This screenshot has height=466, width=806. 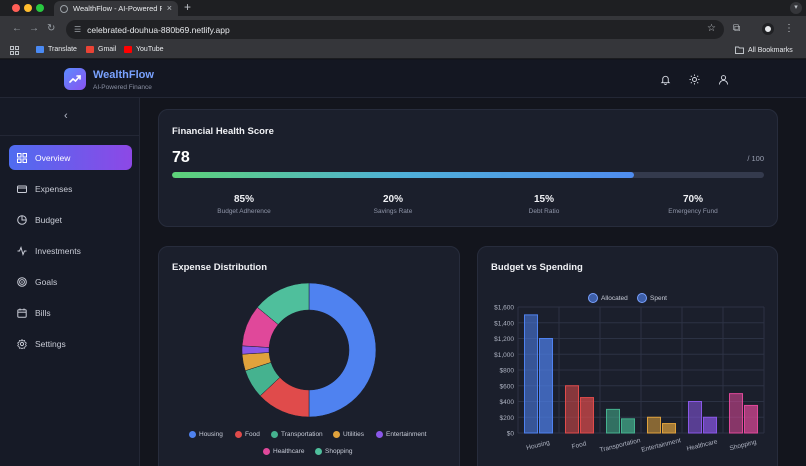 What do you see at coordinates (70, 219) in the screenshot?
I see `sidebar-item-budget: Budget` at bounding box center [70, 219].